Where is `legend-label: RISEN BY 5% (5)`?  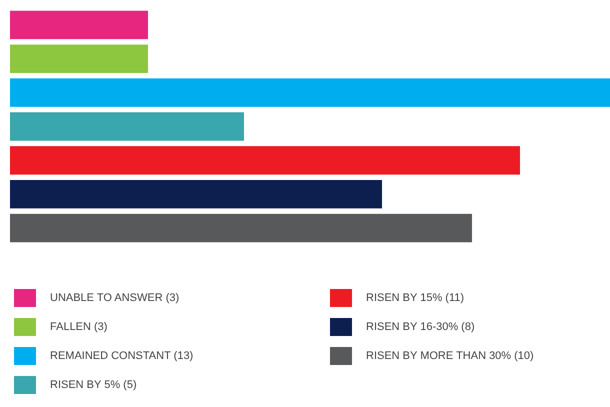 legend-label: RISEN BY 5% (5) is located at coordinates (93, 384).